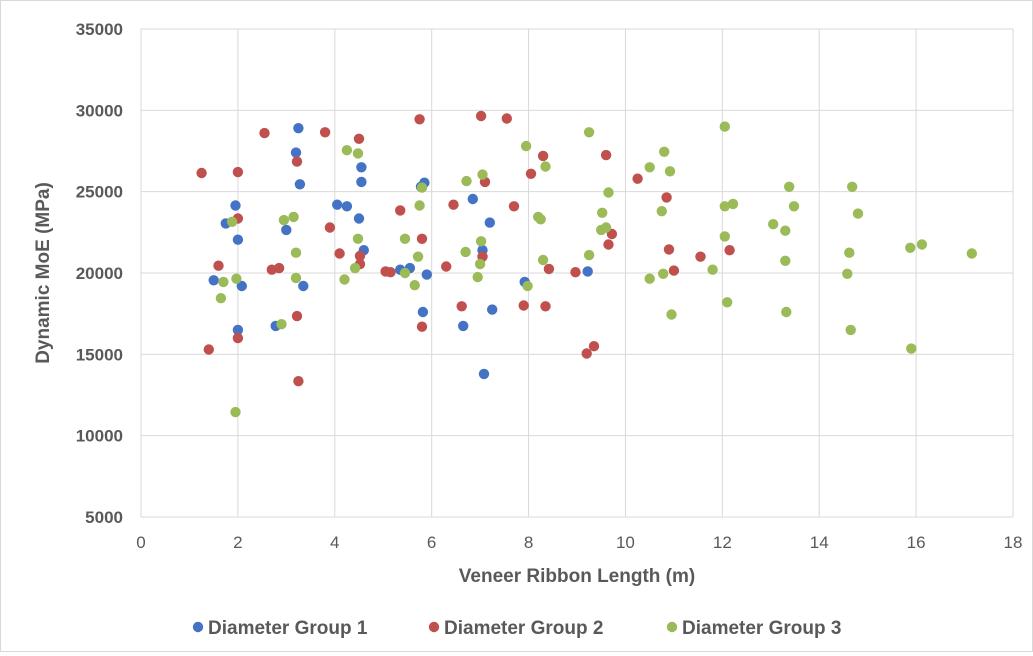 Image resolution: width=1033 pixels, height=656 pixels. I want to click on y-tick-label: 20000, so click(99, 273).